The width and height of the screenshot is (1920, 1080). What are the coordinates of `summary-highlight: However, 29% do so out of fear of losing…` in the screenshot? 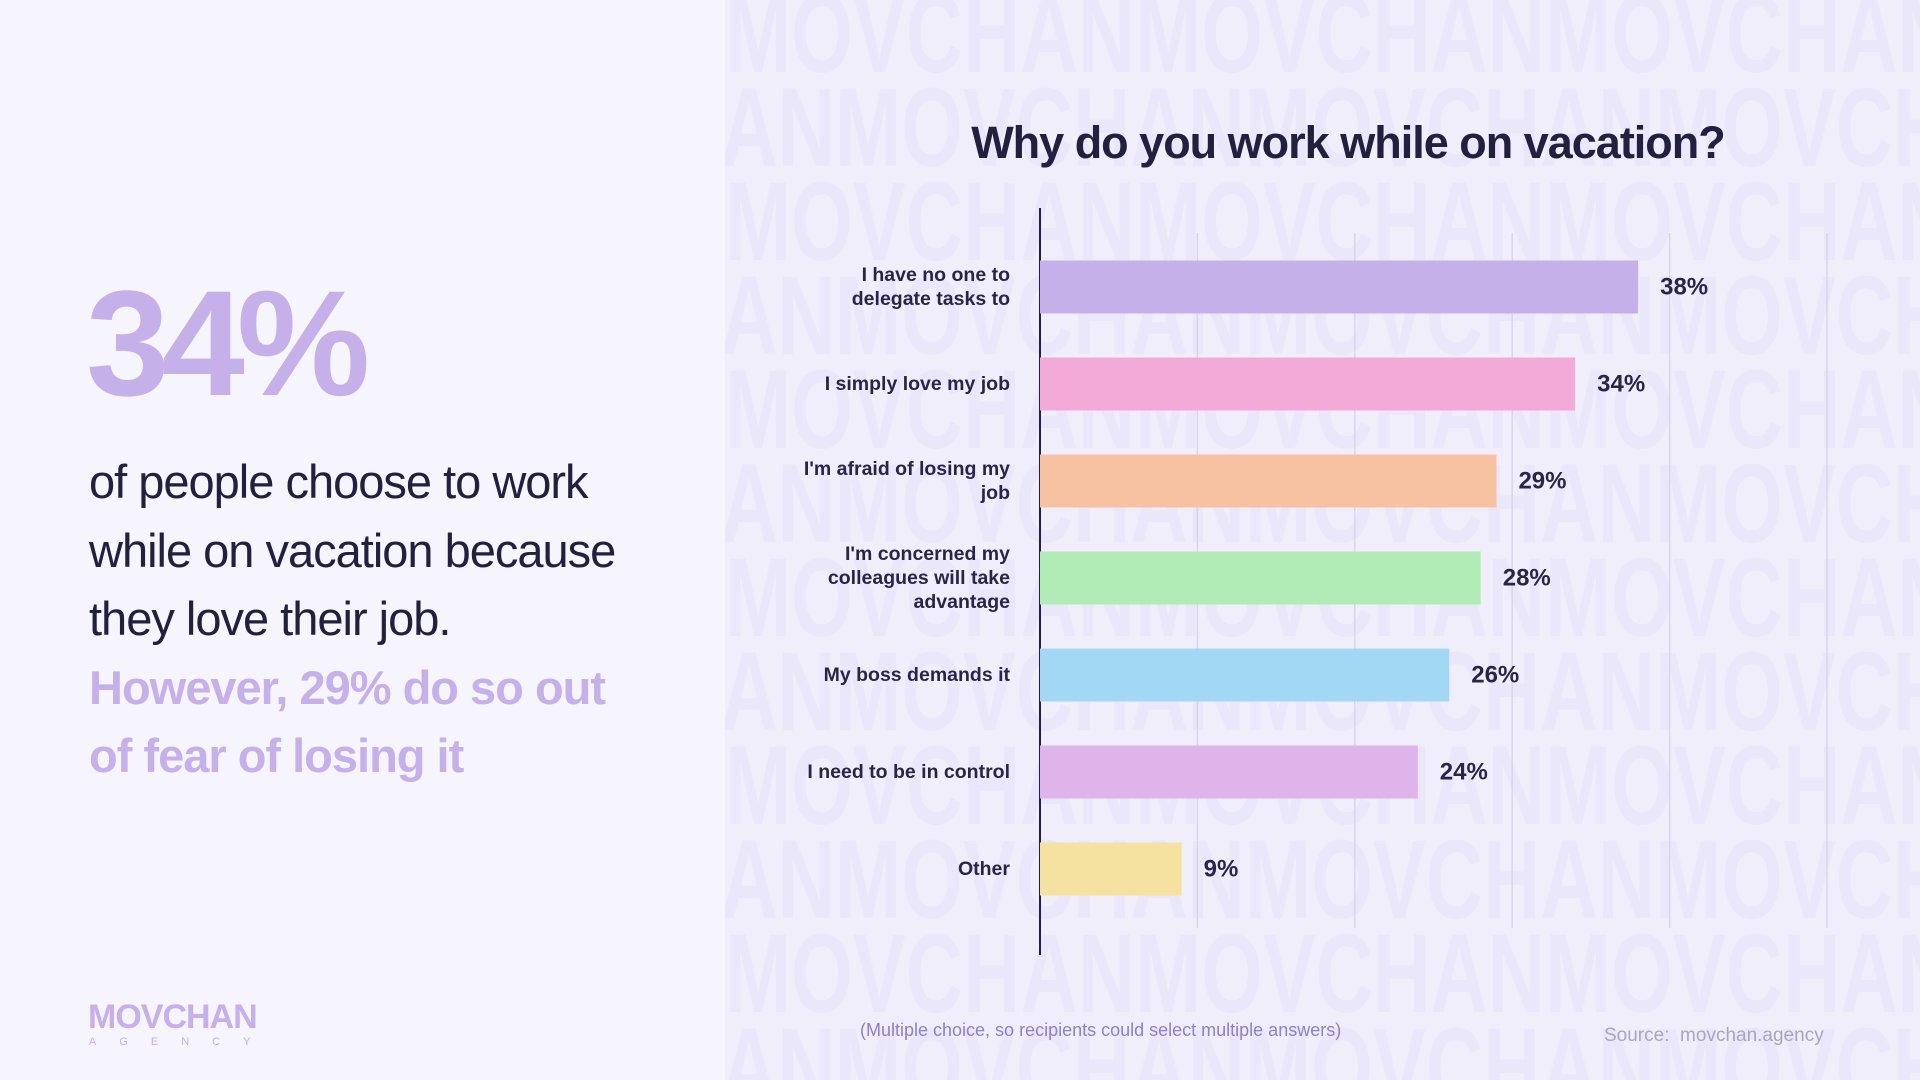 It's located at (347, 721).